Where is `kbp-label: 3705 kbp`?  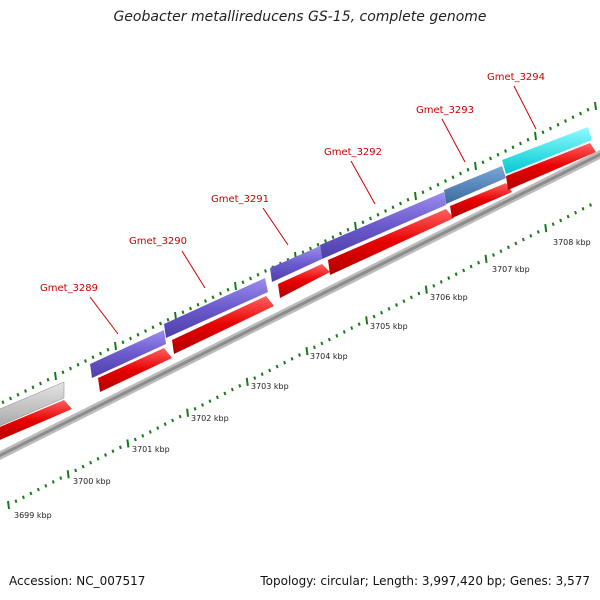
kbp-label: 3705 kbp is located at coordinates (389, 326).